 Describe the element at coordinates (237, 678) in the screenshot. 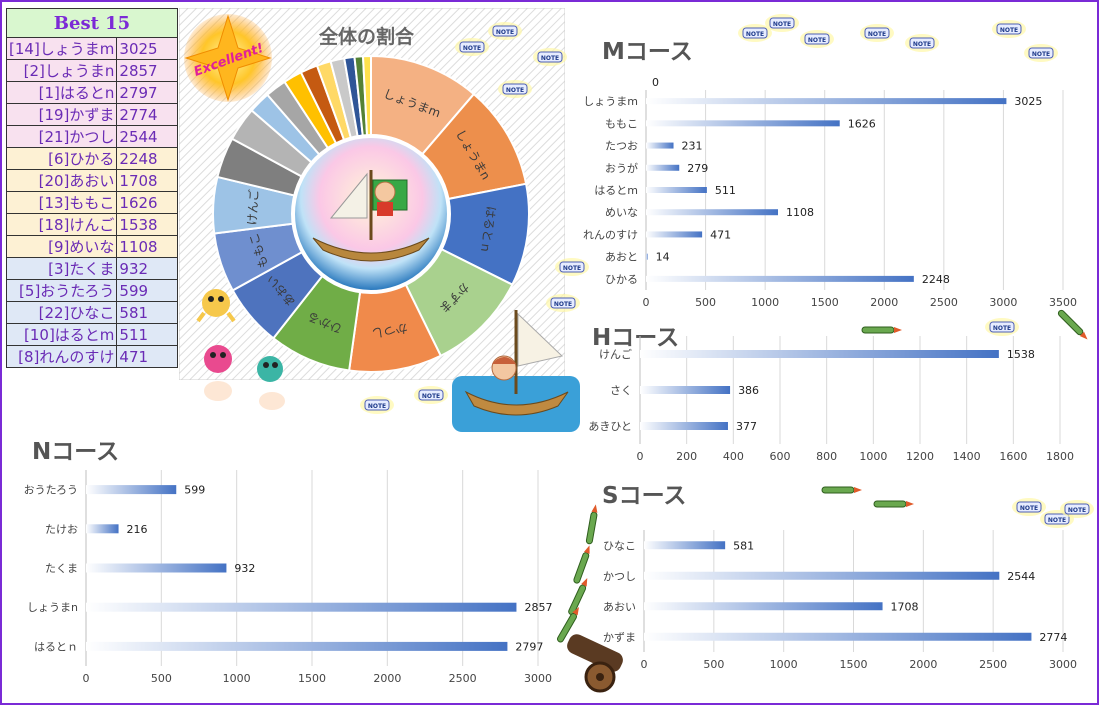

I see `x-tick-label: 1000` at that location.